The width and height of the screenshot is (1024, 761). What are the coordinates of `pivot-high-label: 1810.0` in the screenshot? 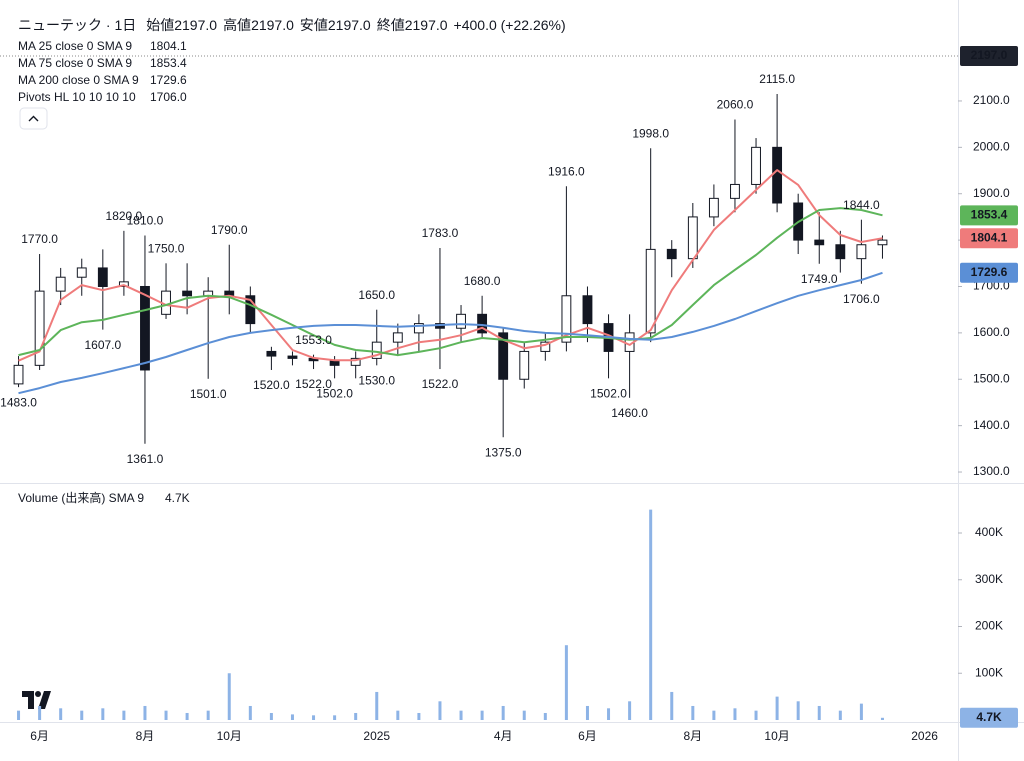 It's located at (145, 221).